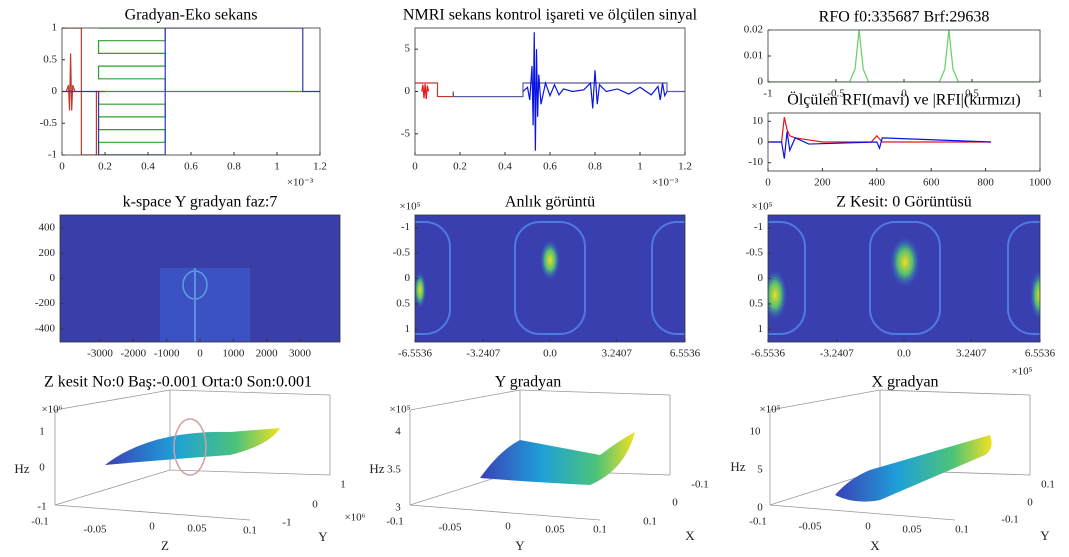 This screenshot has height=557, width=1069. I want to click on x-tick-label: 0.0, so click(904, 354).